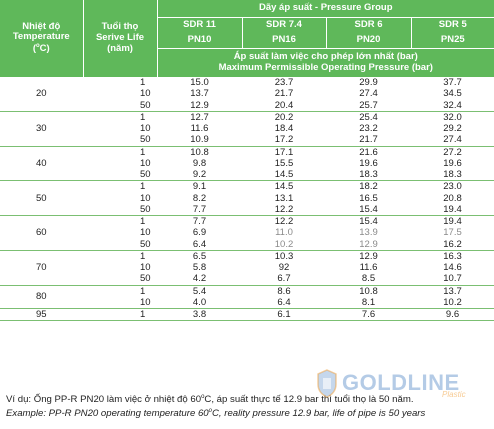  Describe the element at coordinates (247, 267) in the screenshot. I see `table-row: 10 5.8 92 11.6 14.6` at that location.